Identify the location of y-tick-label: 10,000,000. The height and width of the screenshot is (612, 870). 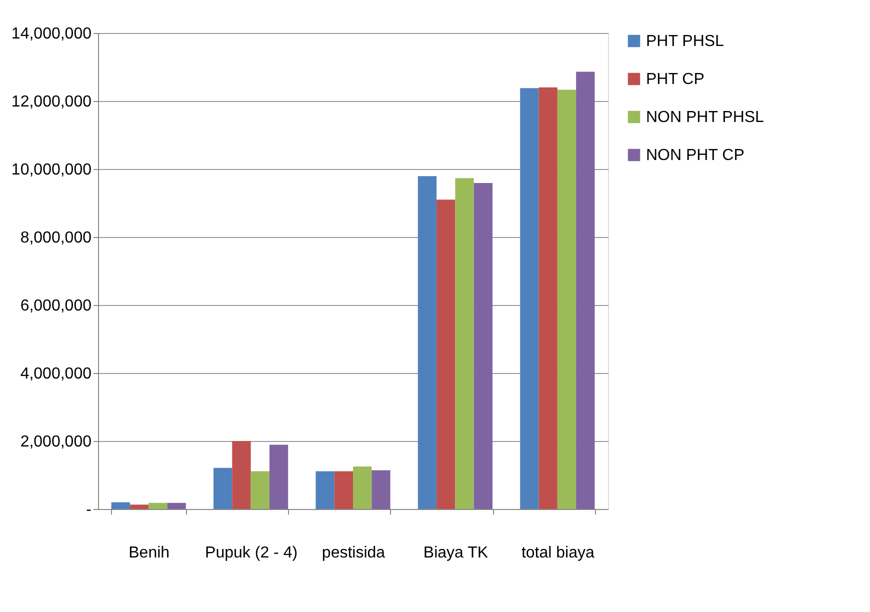
(51, 170).